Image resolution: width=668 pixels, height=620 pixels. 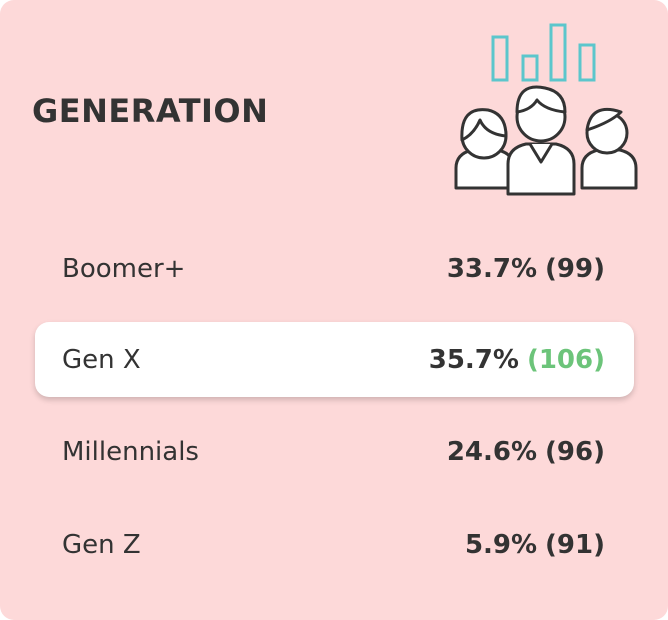 What do you see at coordinates (575, 544) in the screenshot?
I see `row-count: (91)` at bounding box center [575, 544].